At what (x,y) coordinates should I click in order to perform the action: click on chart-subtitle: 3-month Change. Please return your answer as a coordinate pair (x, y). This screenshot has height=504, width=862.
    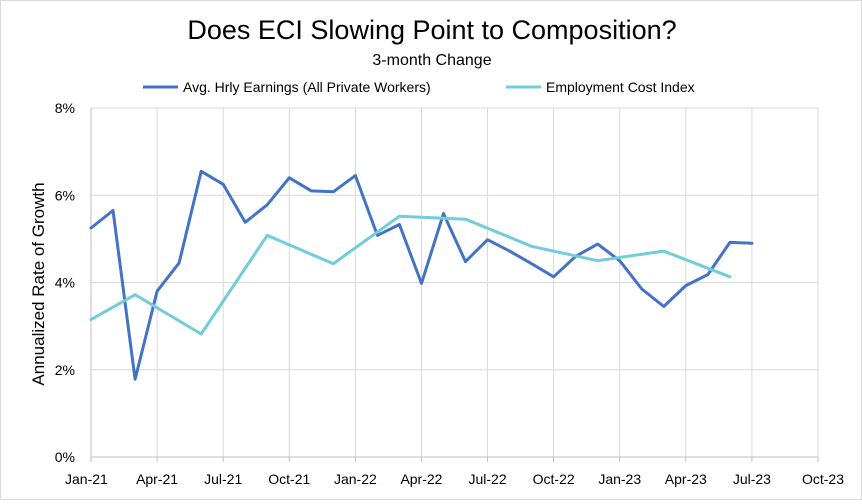
    Looking at the image, I should click on (431, 60).